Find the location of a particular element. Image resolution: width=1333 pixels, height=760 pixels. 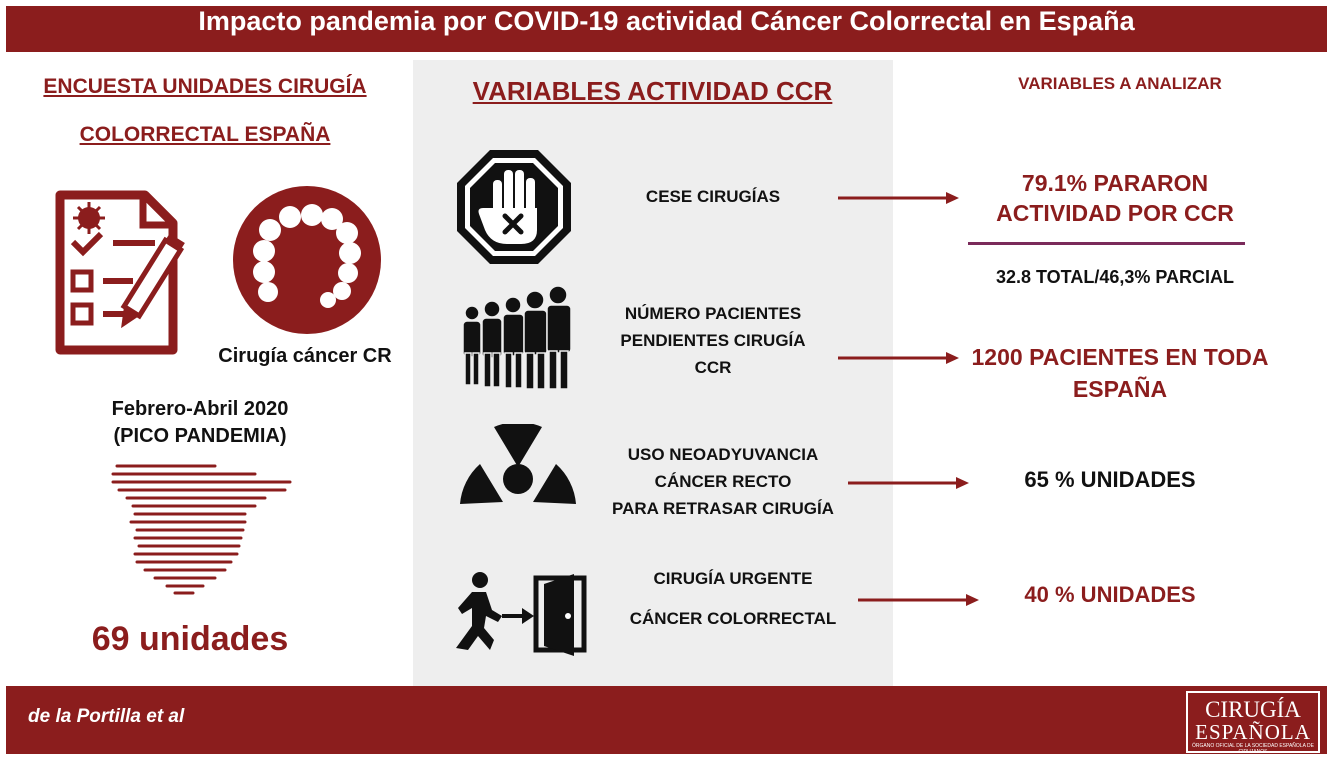

result-1-line2: ACTIVIDAD POR CCR is located at coordinates (1115, 213).